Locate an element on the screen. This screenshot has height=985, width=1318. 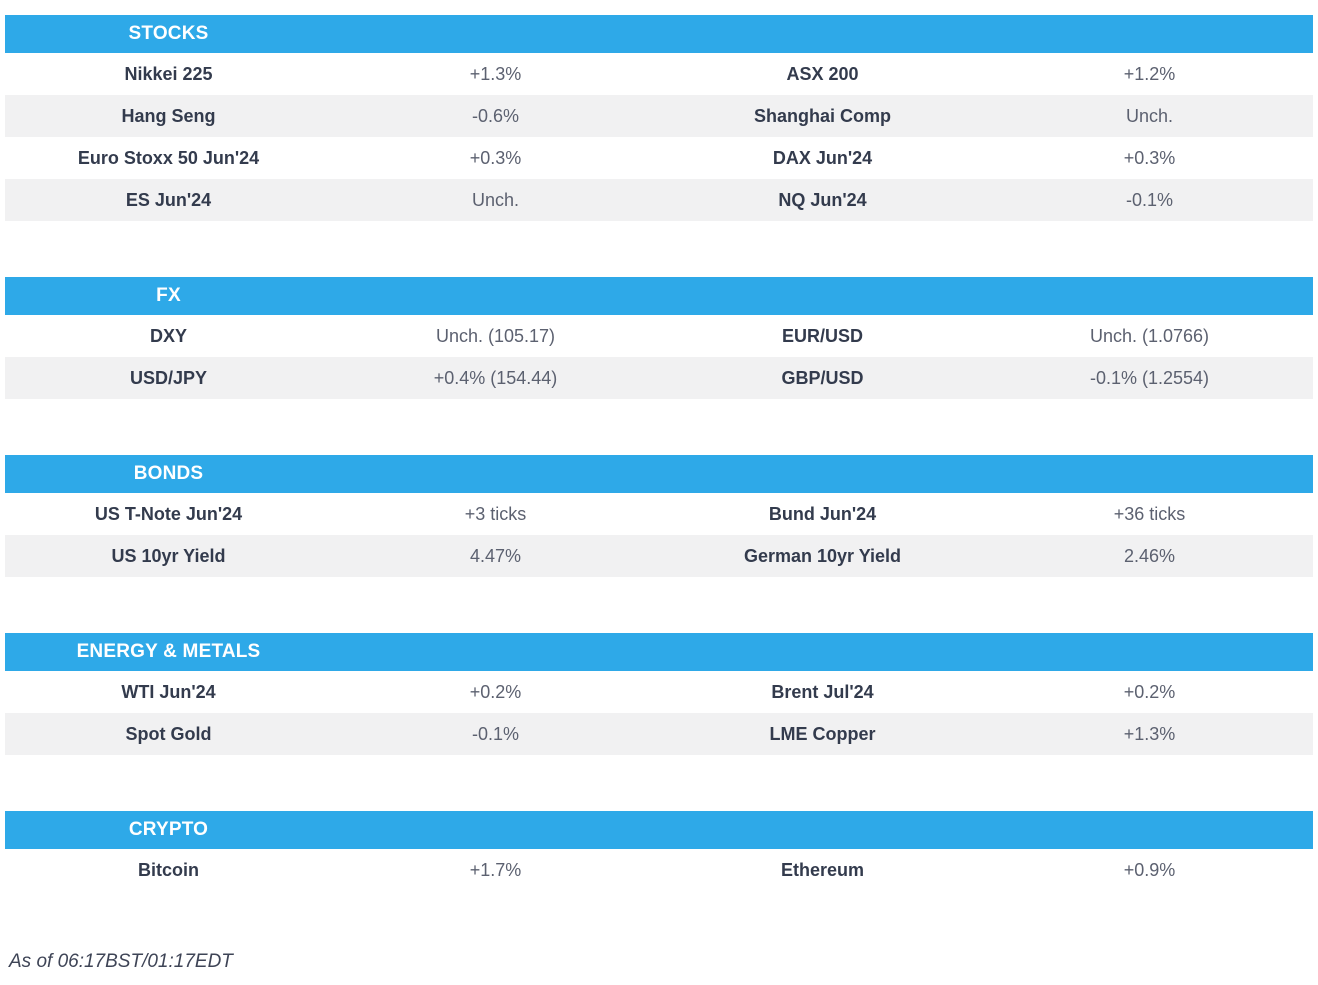
instrument-label: EUR/USD is located at coordinates (822, 335).